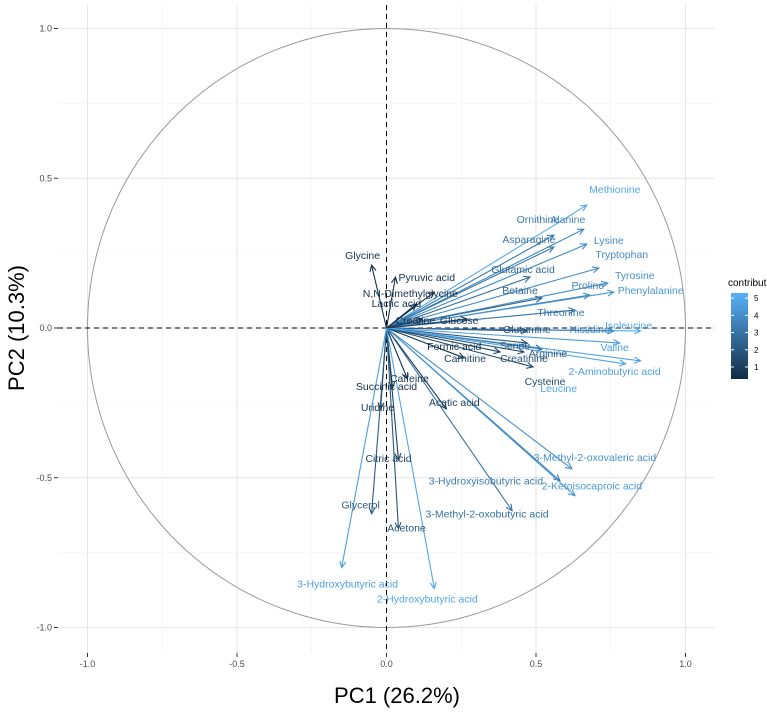  What do you see at coordinates (454, 403) in the screenshot?
I see `label-acetic-acid: Acetic acid` at bounding box center [454, 403].